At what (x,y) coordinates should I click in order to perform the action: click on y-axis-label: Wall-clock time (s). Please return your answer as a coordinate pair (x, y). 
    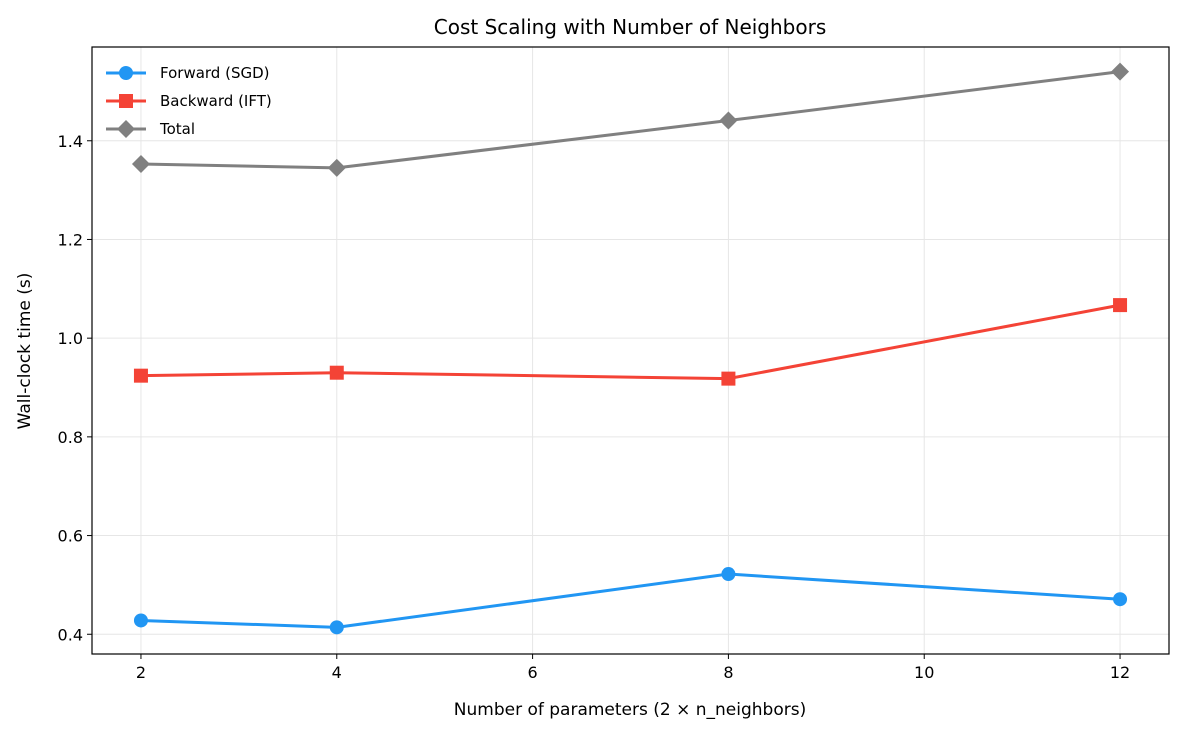
    Looking at the image, I should click on (25, 351).